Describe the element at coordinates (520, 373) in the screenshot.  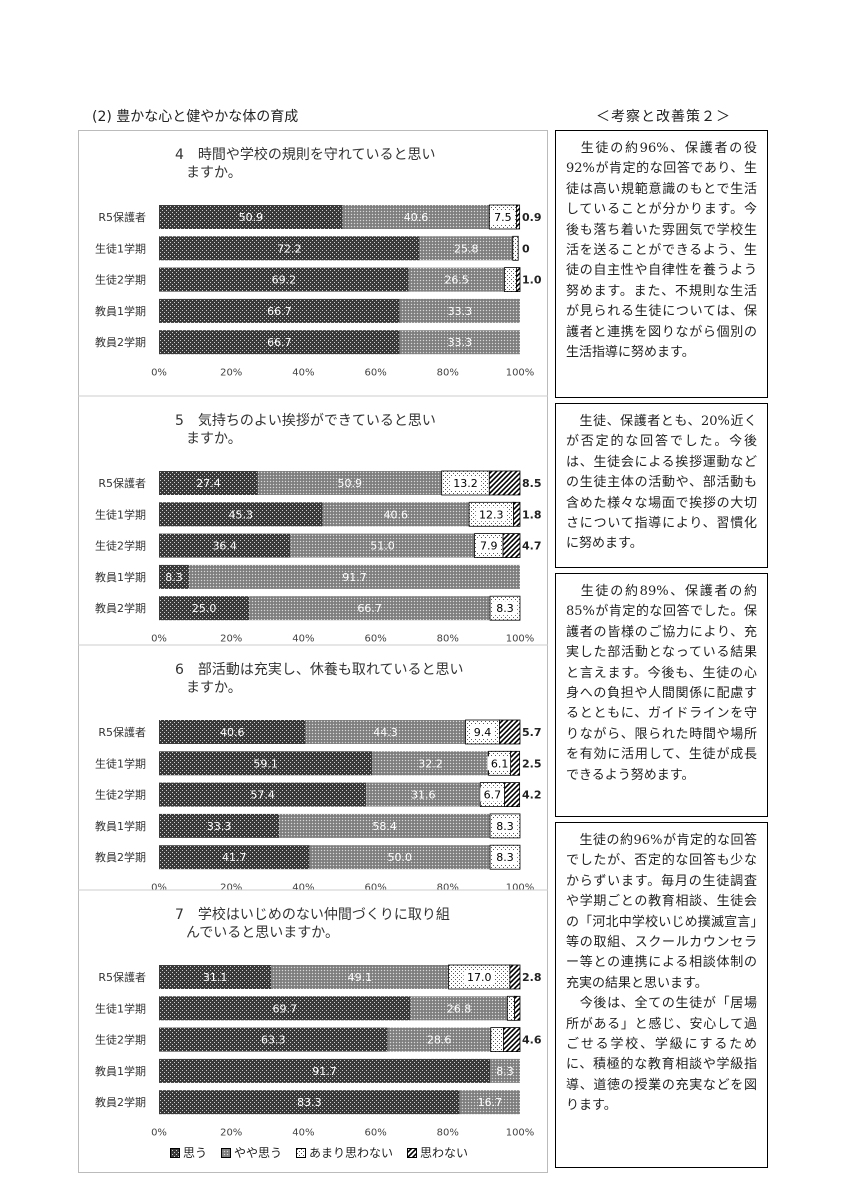
I see `x-tick-label: 100%` at that location.